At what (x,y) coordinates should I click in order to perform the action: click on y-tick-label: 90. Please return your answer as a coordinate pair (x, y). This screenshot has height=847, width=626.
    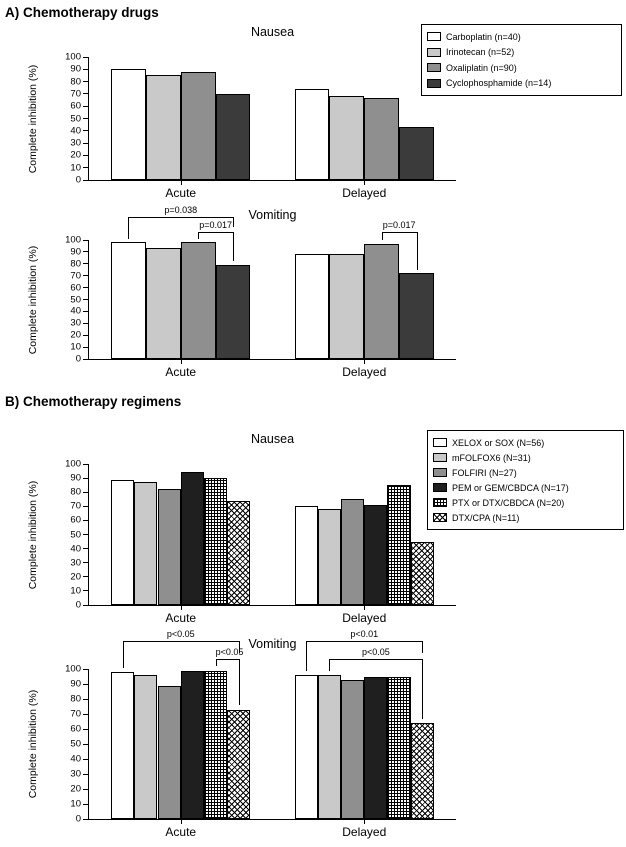
    Looking at the image, I should click on (75, 478).